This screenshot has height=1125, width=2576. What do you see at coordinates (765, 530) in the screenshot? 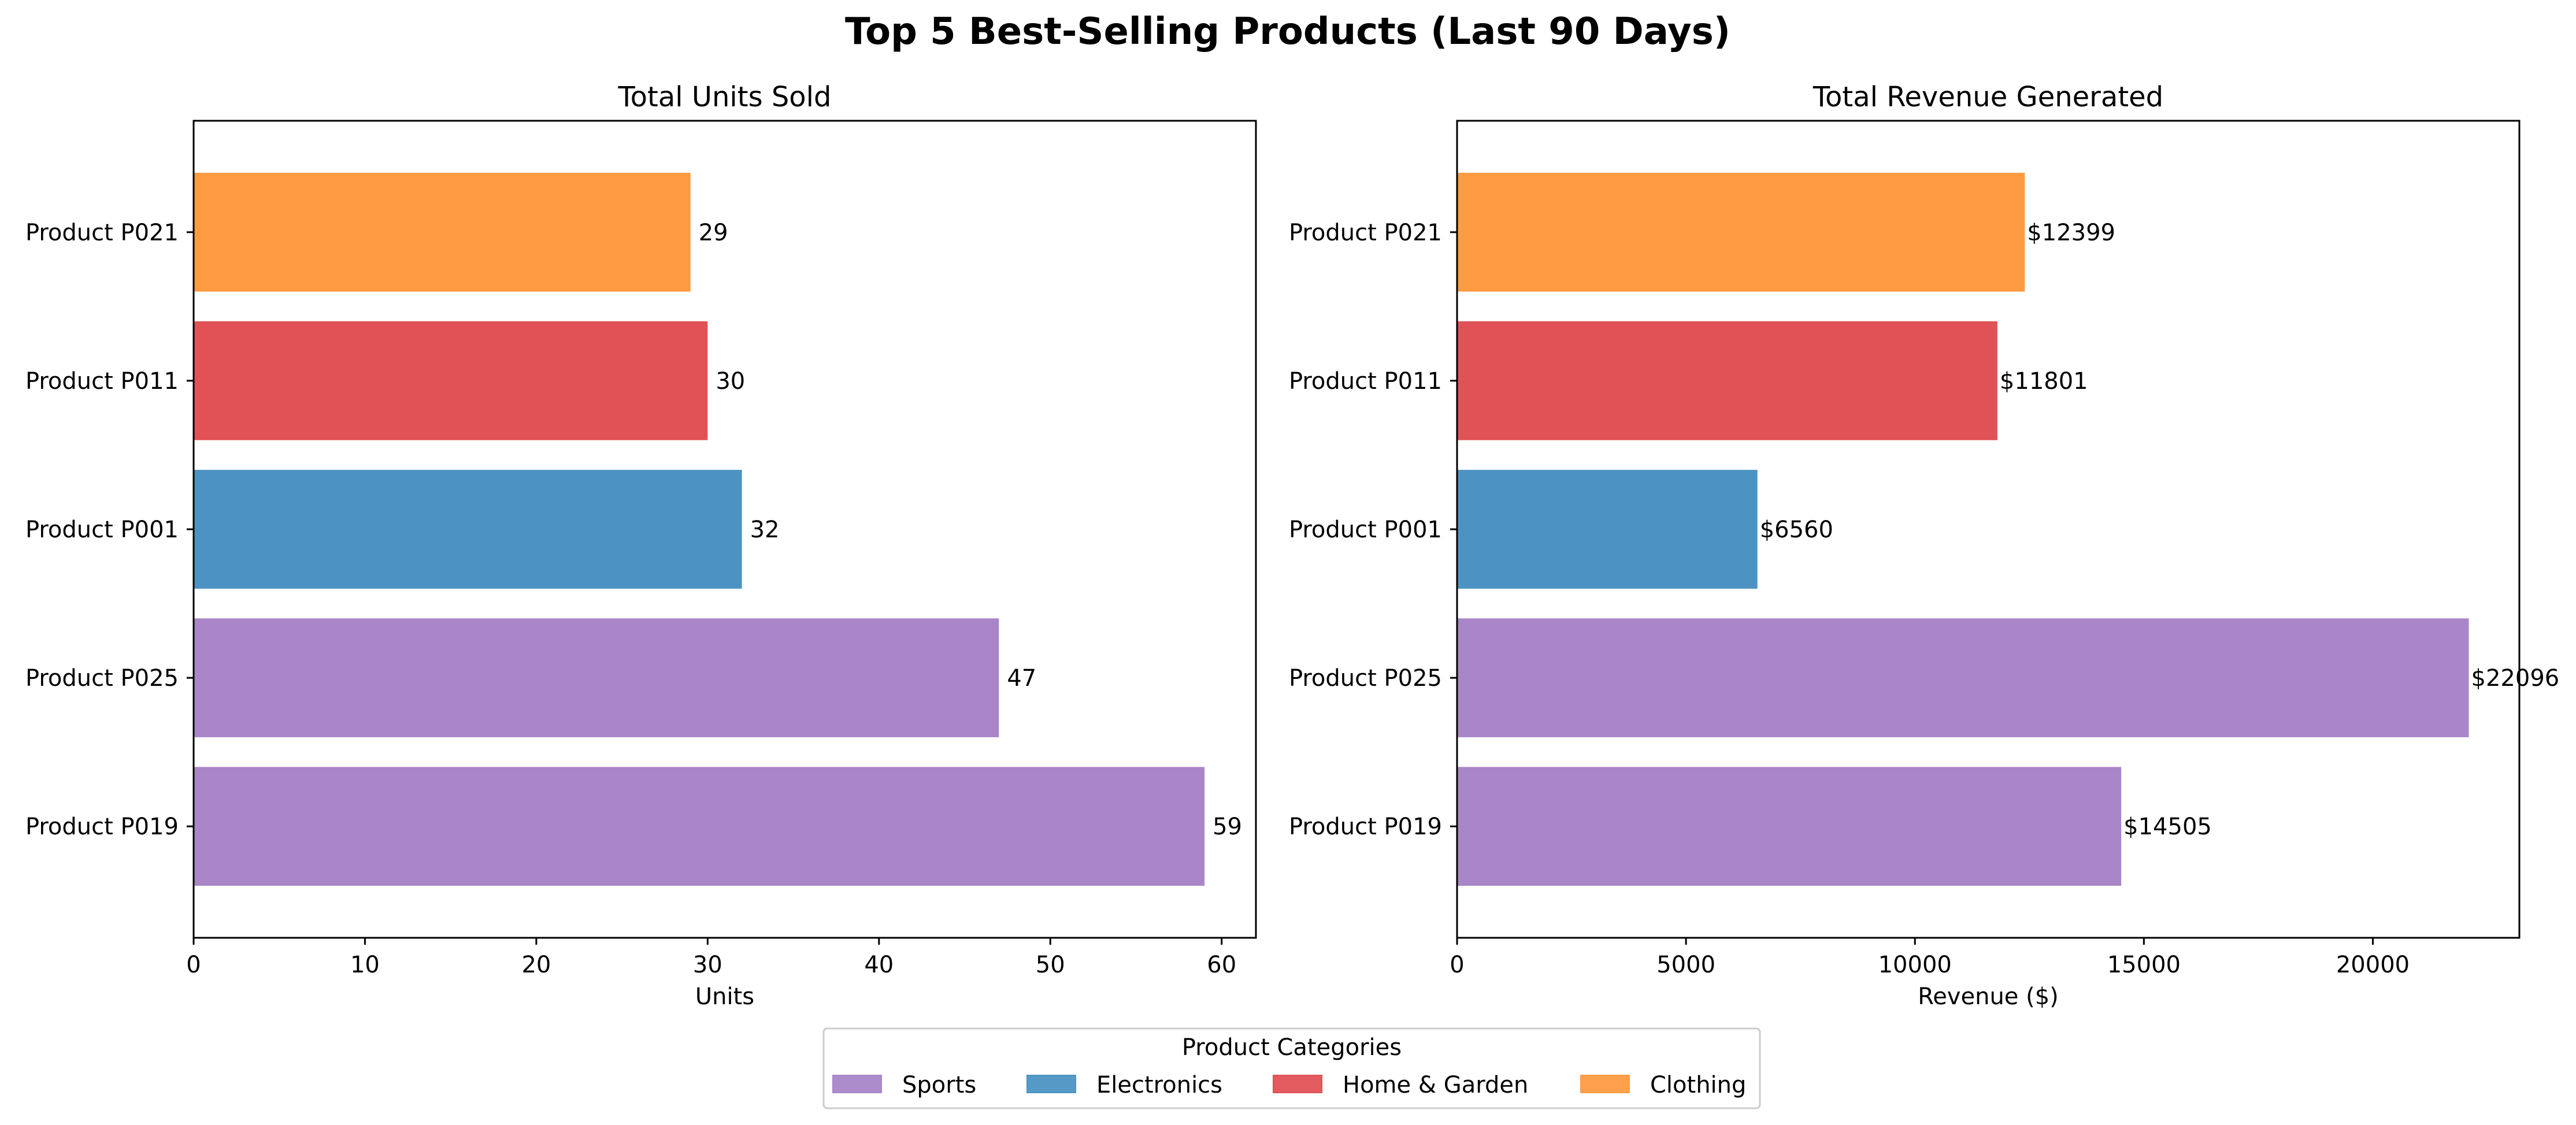
I see `bar-value-label: 32` at bounding box center [765, 530].